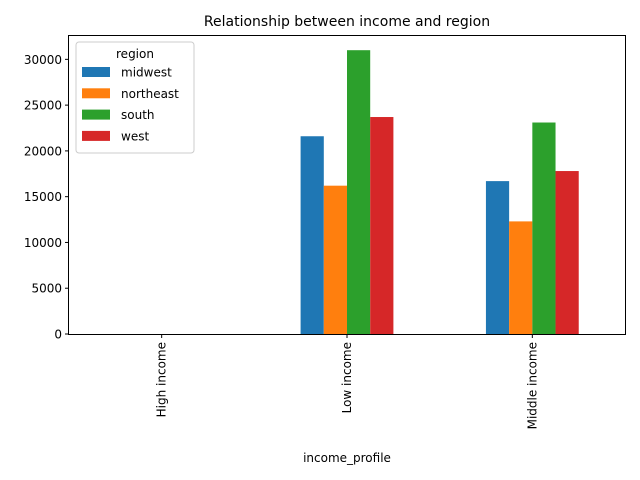 The image size is (640, 480). Describe the element at coordinates (43, 106) in the screenshot. I see `y-tick-label: 25000` at that location.